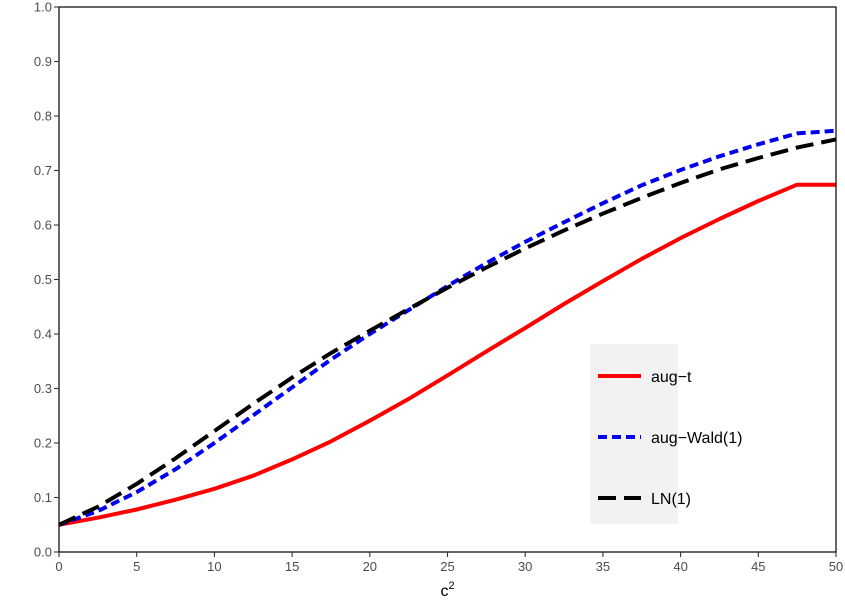 This screenshot has height=610, width=845. Describe the element at coordinates (370, 566) in the screenshot. I see `x-tick-label: 20` at that location.